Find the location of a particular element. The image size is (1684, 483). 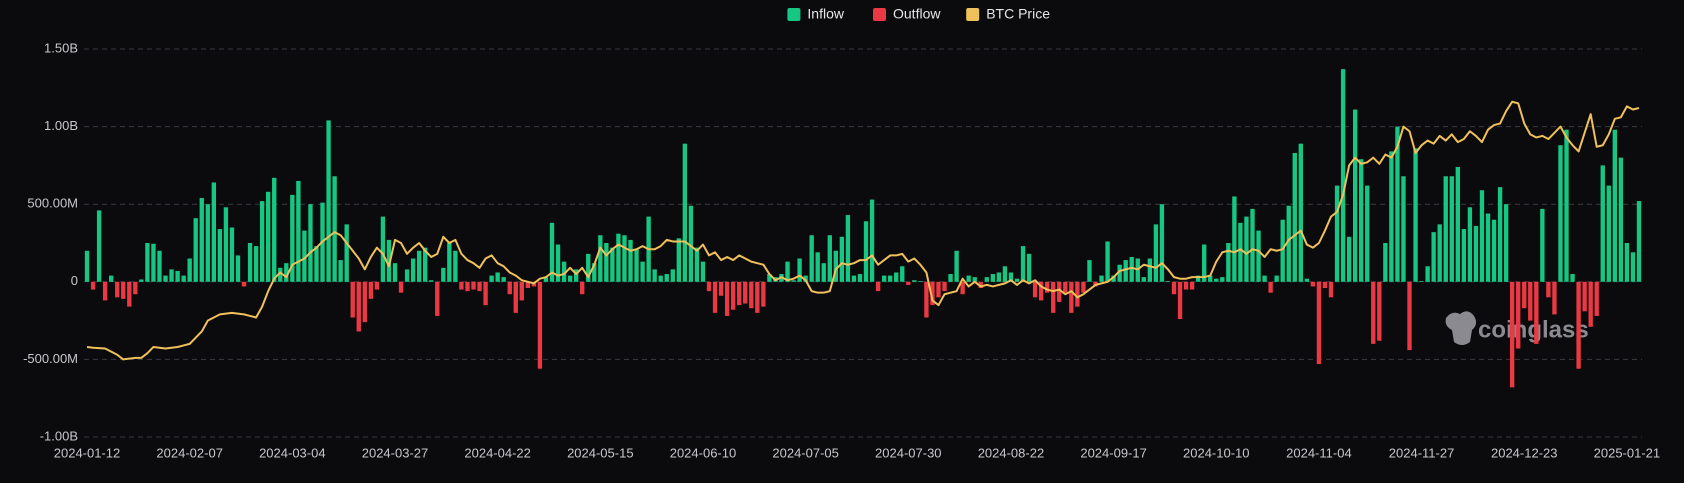

x-tick-label: 2024-07-05 is located at coordinates (805, 452).